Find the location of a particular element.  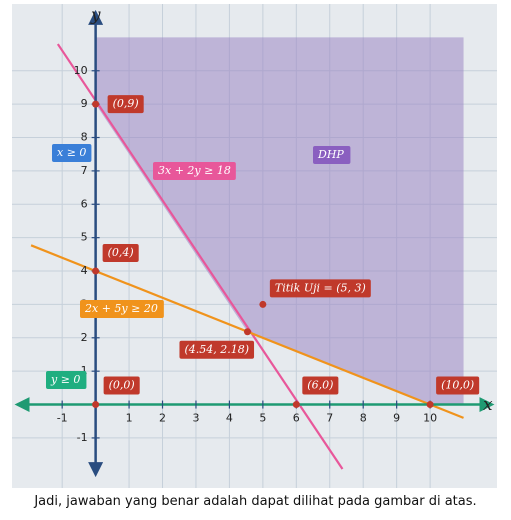

x-tick-label: 2 is located at coordinates (162, 418).